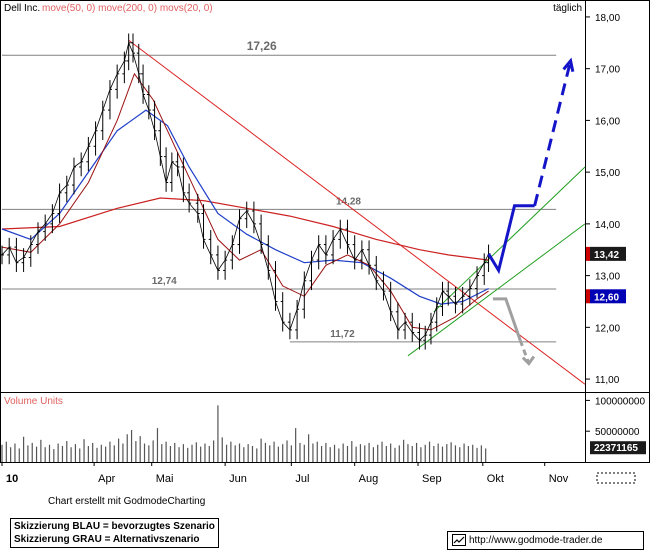 Image resolution: width=650 pixels, height=555 pixels. Describe the element at coordinates (348, 201) in the screenshot. I see `level-label: 14,28` at that location.